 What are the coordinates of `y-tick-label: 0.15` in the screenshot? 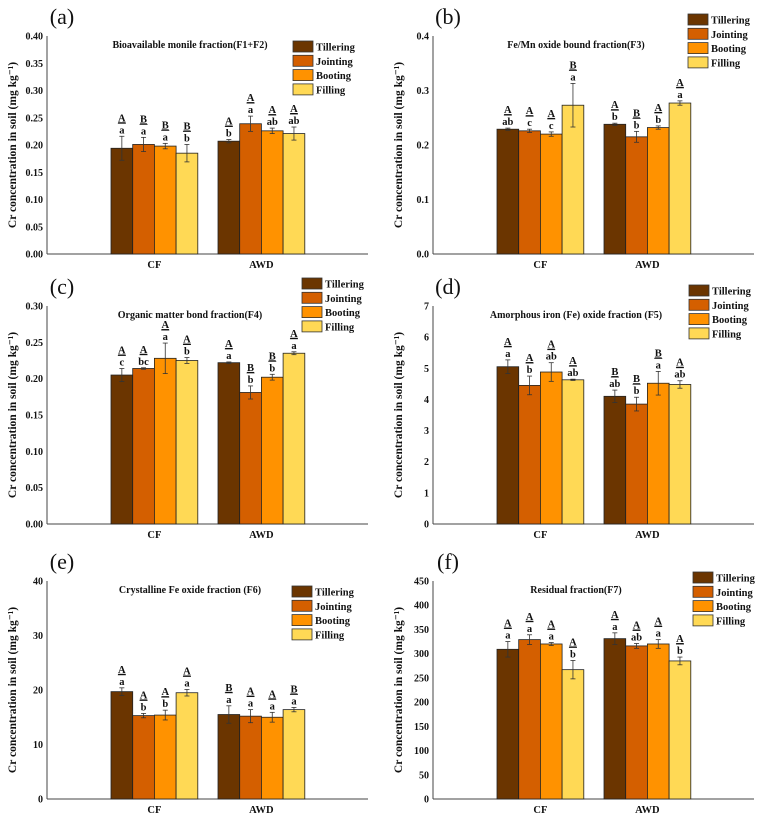 It's located at (35, 173).